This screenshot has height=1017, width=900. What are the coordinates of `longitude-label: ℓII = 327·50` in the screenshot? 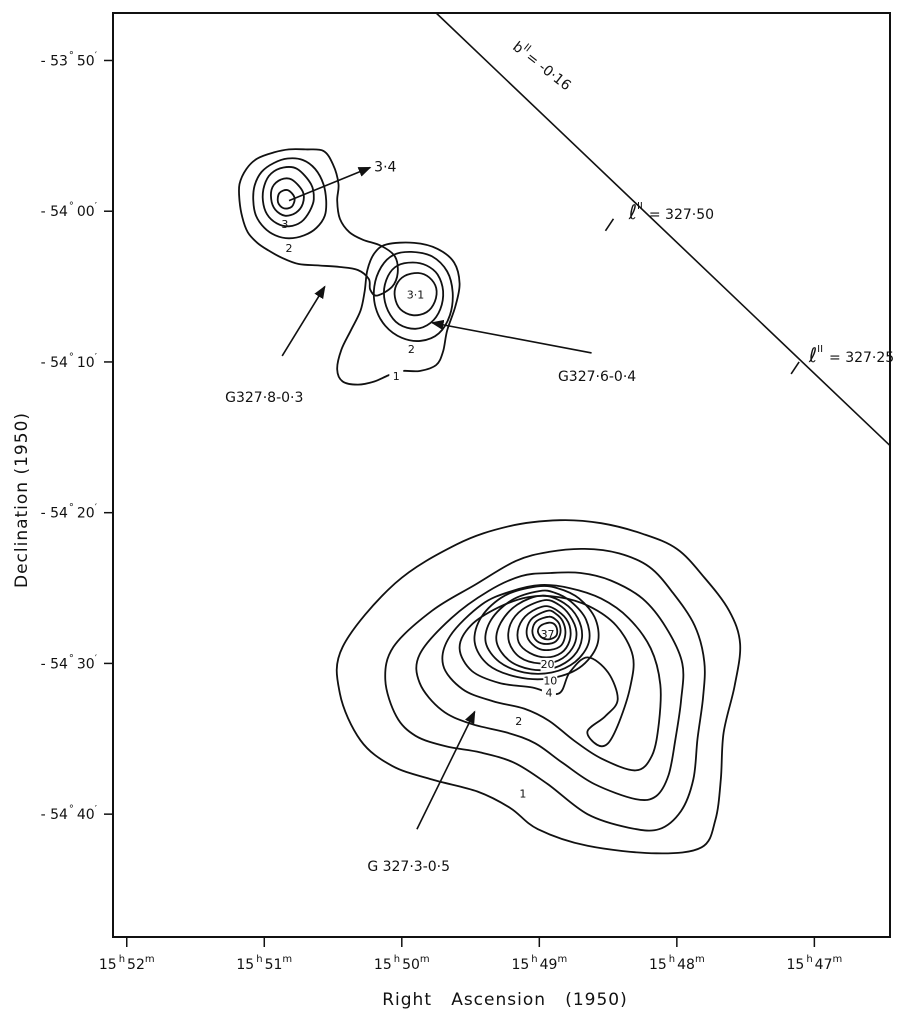 It's located at (671, 212).